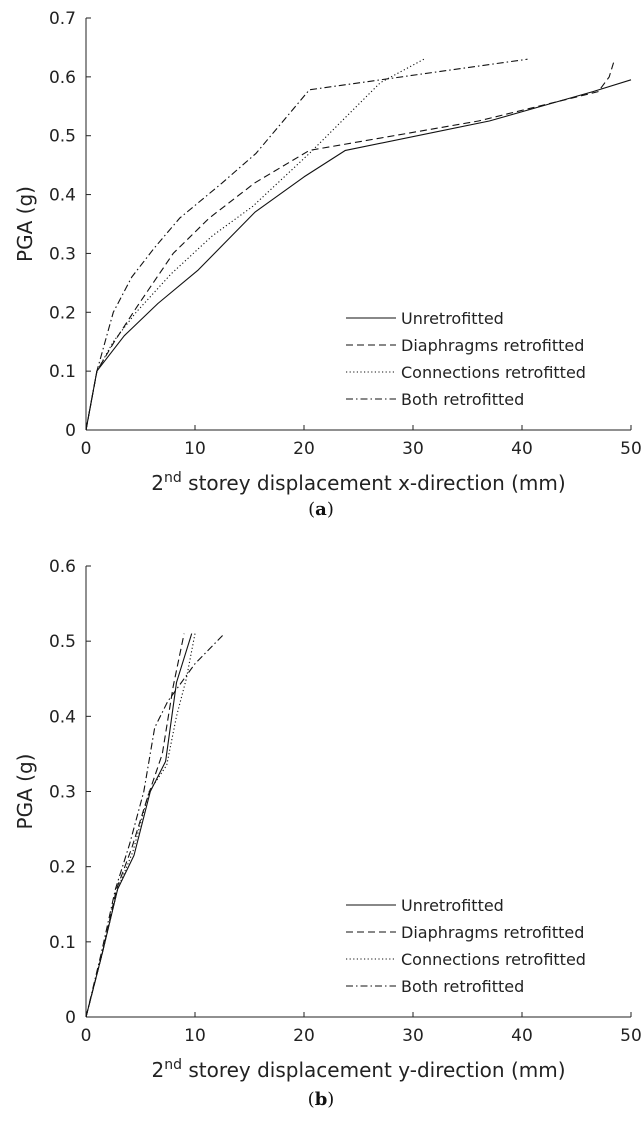 The height and width of the screenshot is (1126, 643). Describe the element at coordinates (358, 482) in the screenshot. I see `x-axis-label: 2nd storey displacement x-direction (mm)` at that location.